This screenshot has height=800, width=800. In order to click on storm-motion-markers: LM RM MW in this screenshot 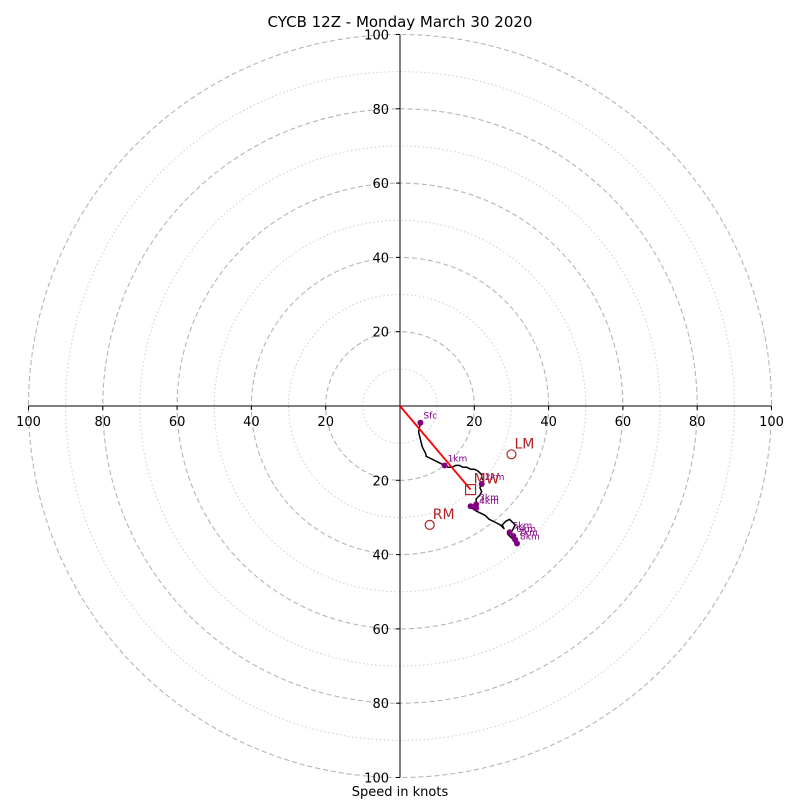, I will do `click(479, 483)`.